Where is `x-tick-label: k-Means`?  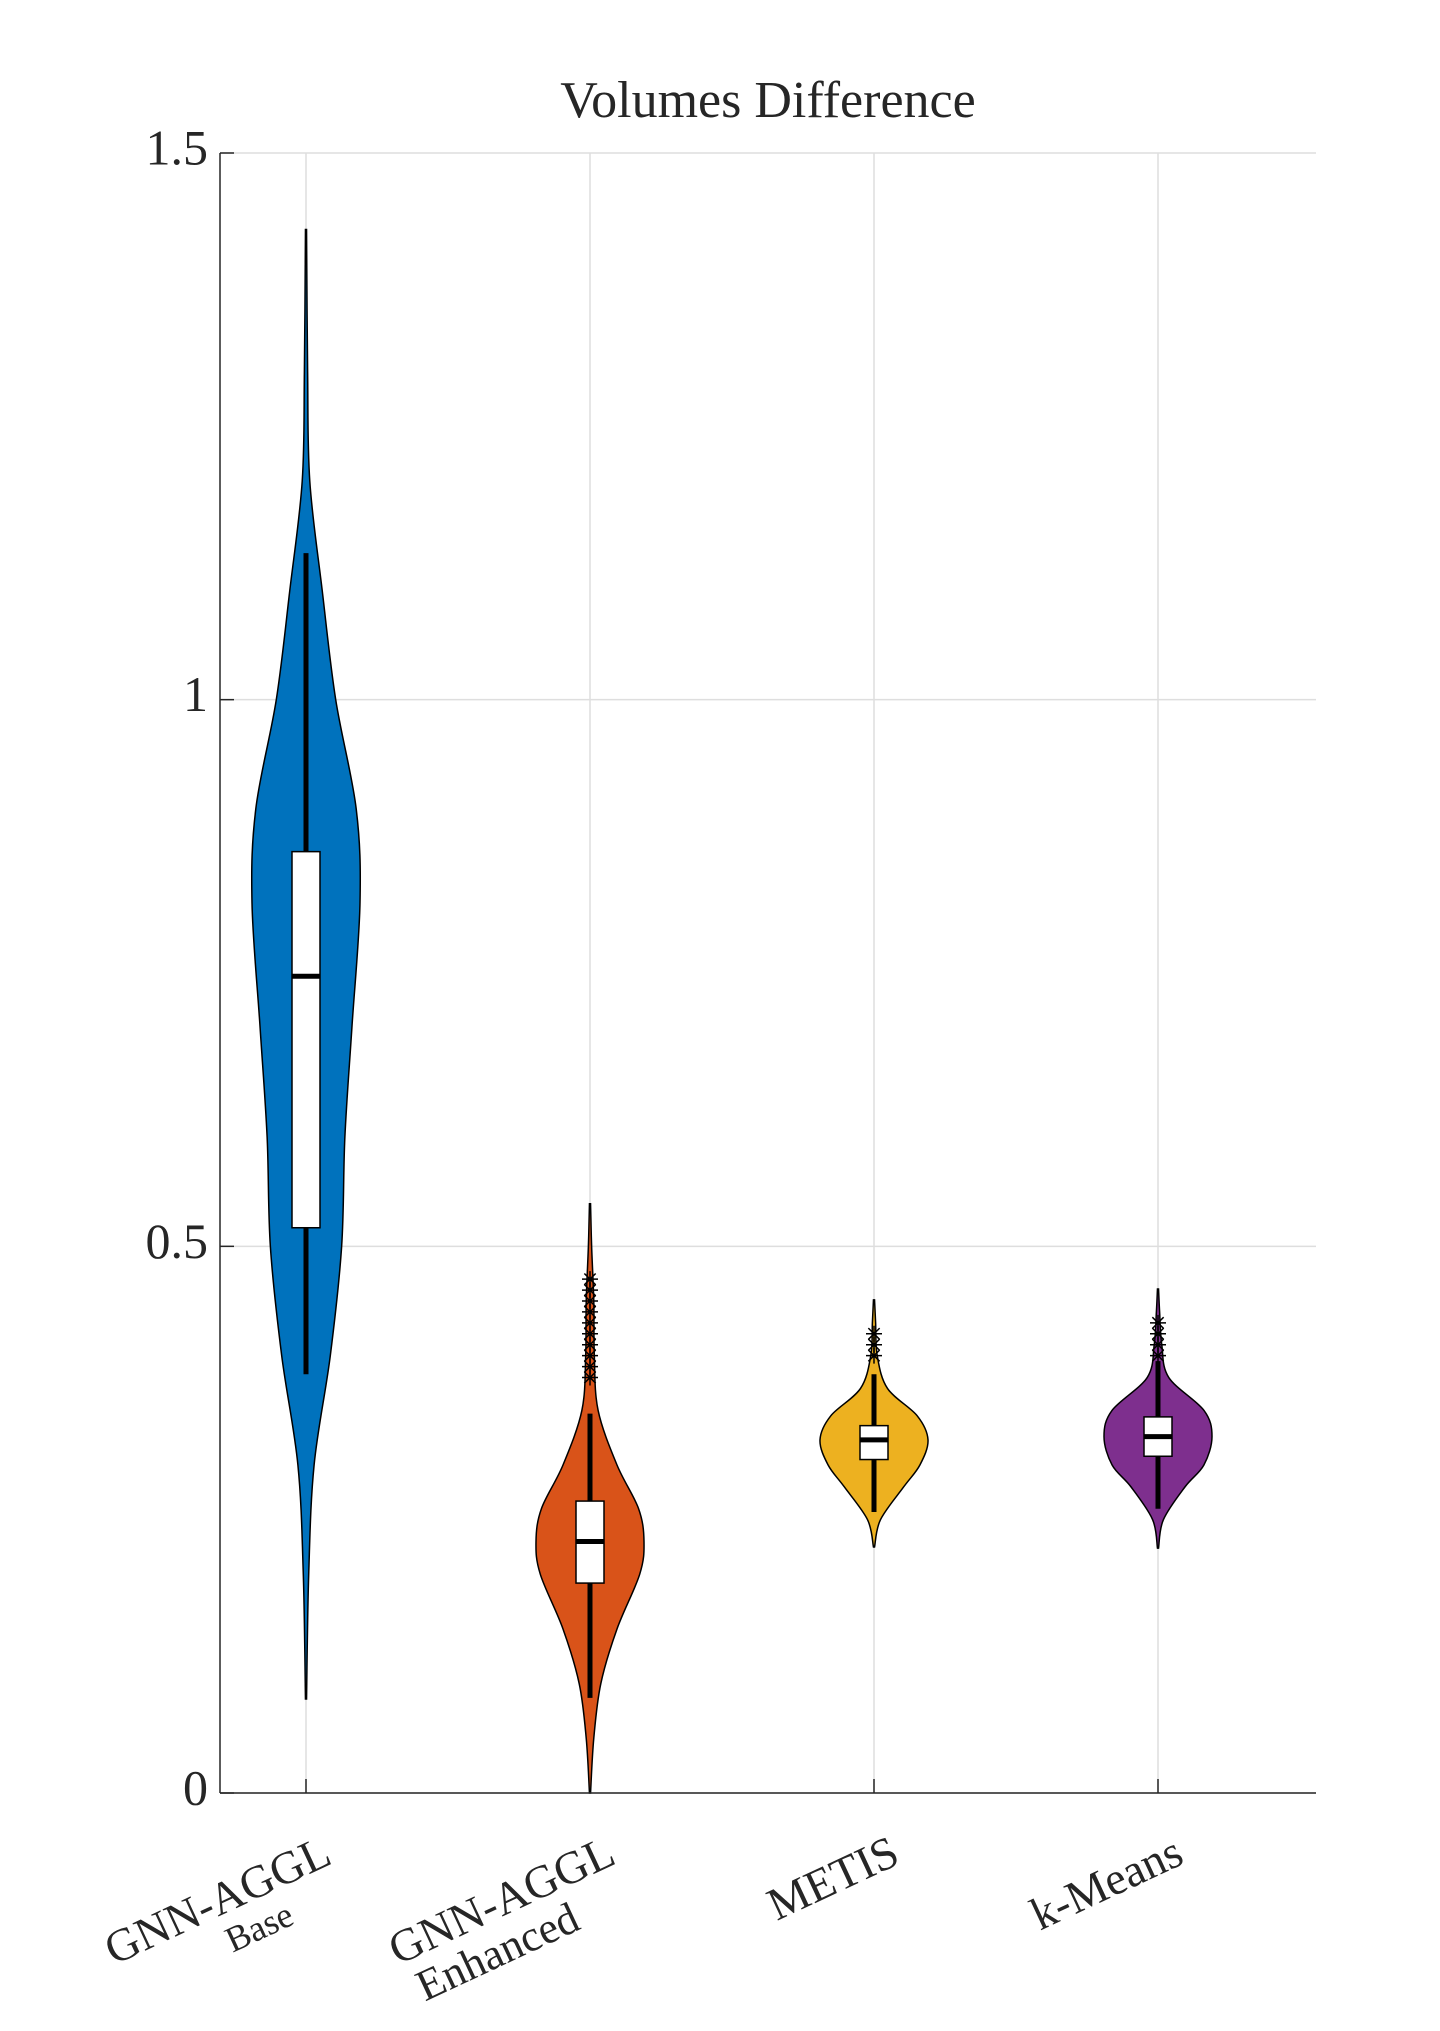
x-tick-label: k-Means is located at coordinates (1106, 1883).